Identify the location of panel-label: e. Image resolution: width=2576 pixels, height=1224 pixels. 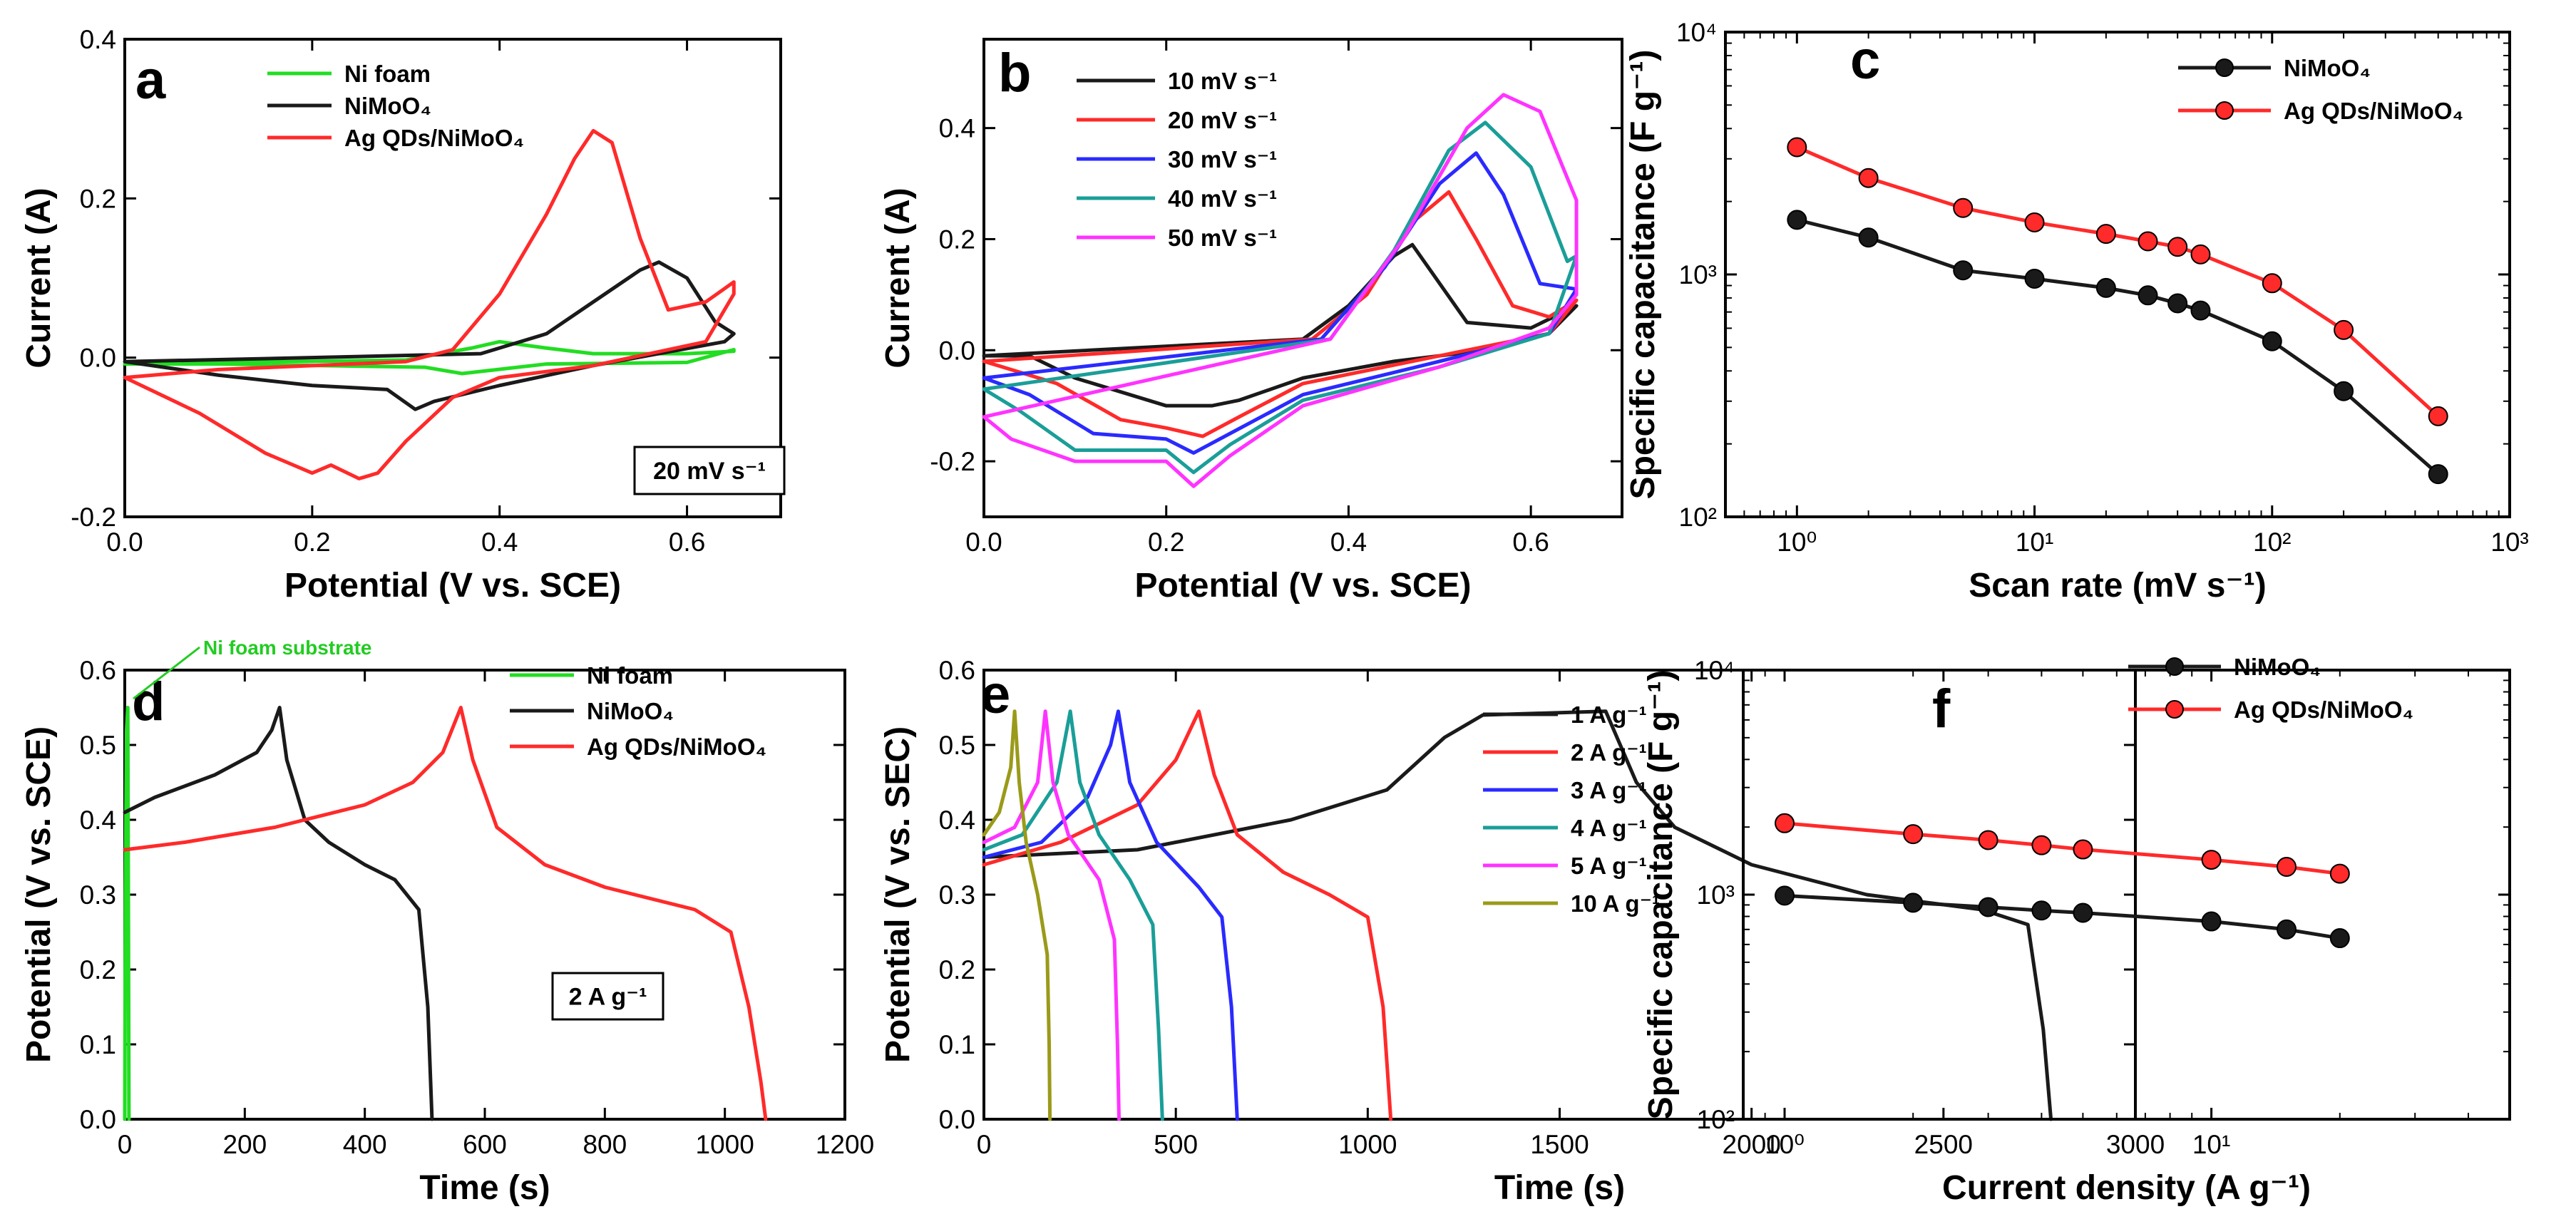
(995, 694).